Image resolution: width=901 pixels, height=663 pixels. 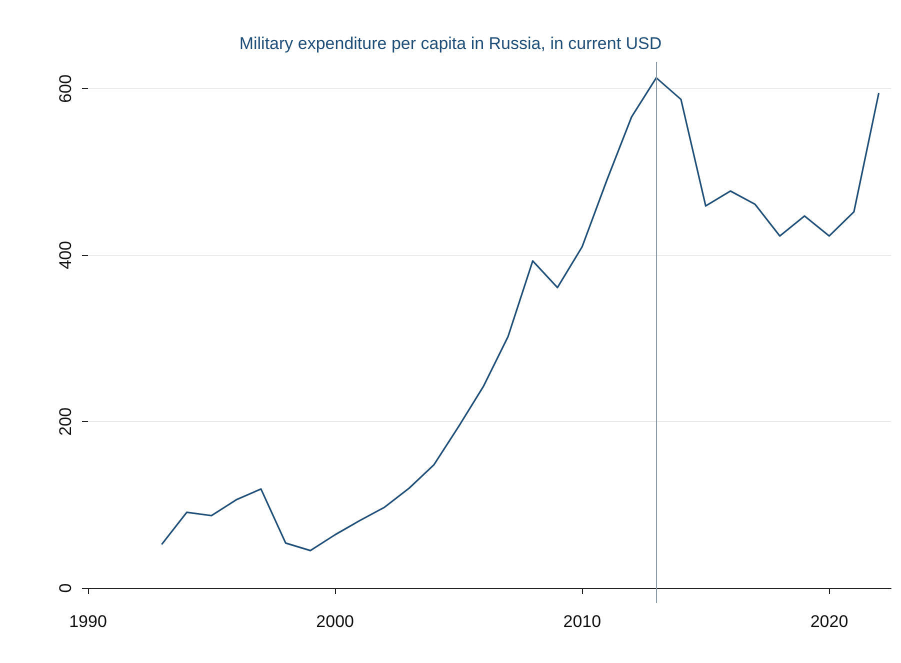 I want to click on x-tick-label: 1990, so click(x=88, y=621).